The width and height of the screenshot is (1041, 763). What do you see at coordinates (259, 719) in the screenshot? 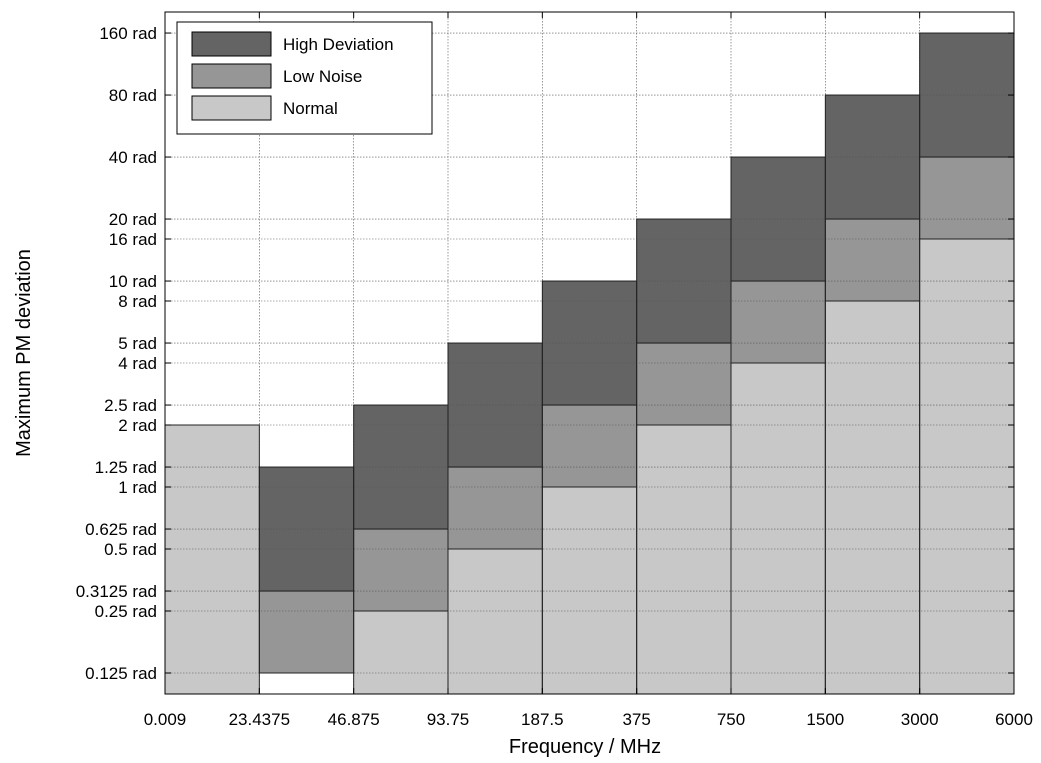
I see `x-tick-label: 23.4375` at bounding box center [259, 719].